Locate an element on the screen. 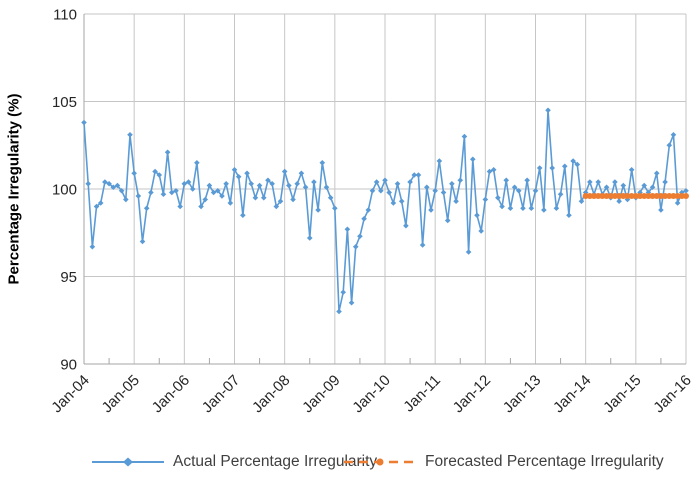  legend-actual-diamond-icon is located at coordinates (128, 462).